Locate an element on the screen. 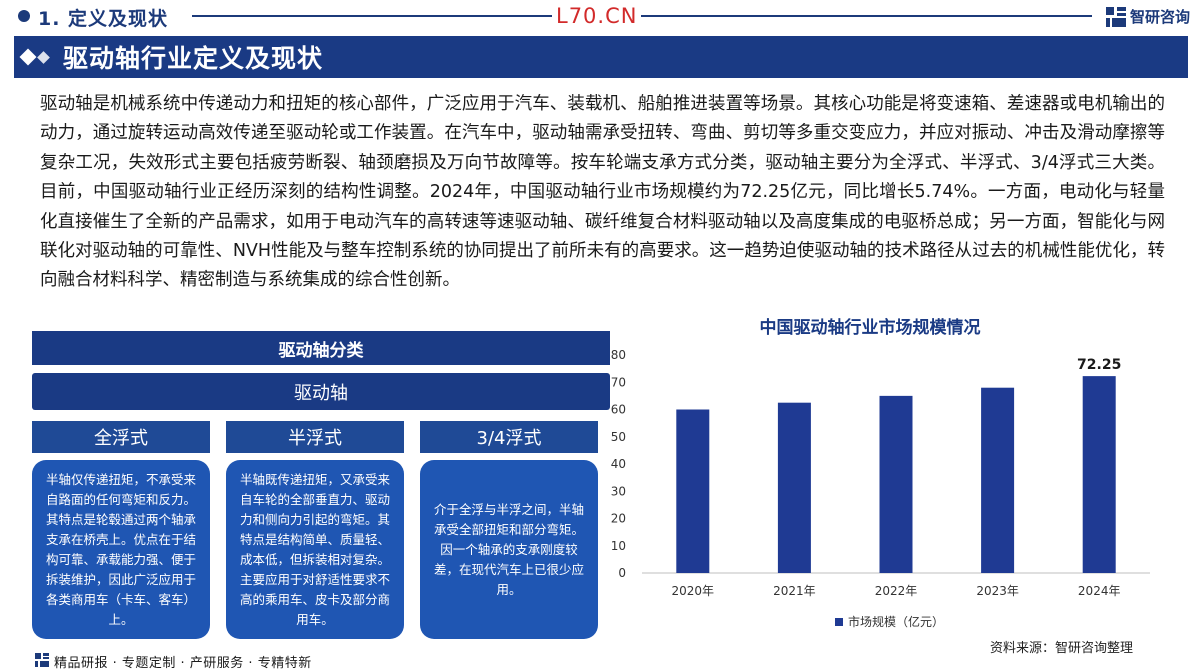 The image size is (1200, 672). y-tick-label: 60 is located at coordinates (618, 410).